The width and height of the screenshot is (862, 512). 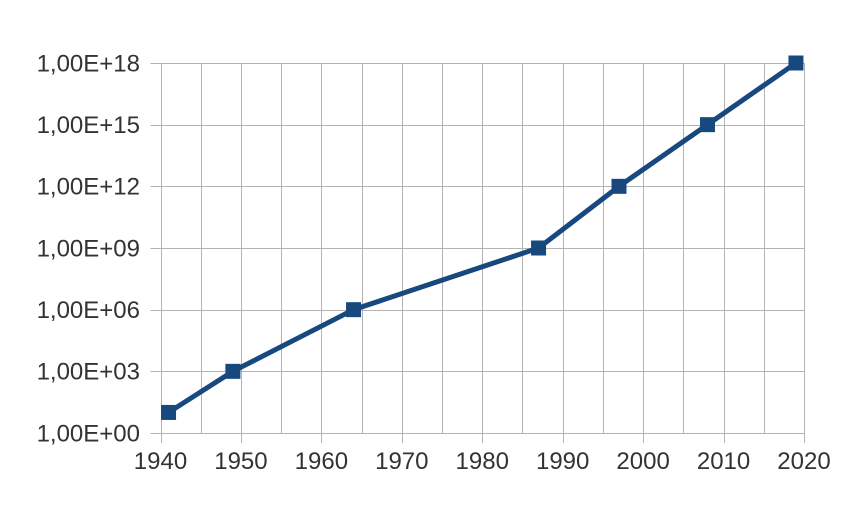 What do you see at coordinates (482, 461) in the screenshot?
I see `x-axis-tick-label: 1980` at bounding box center [482, 461].